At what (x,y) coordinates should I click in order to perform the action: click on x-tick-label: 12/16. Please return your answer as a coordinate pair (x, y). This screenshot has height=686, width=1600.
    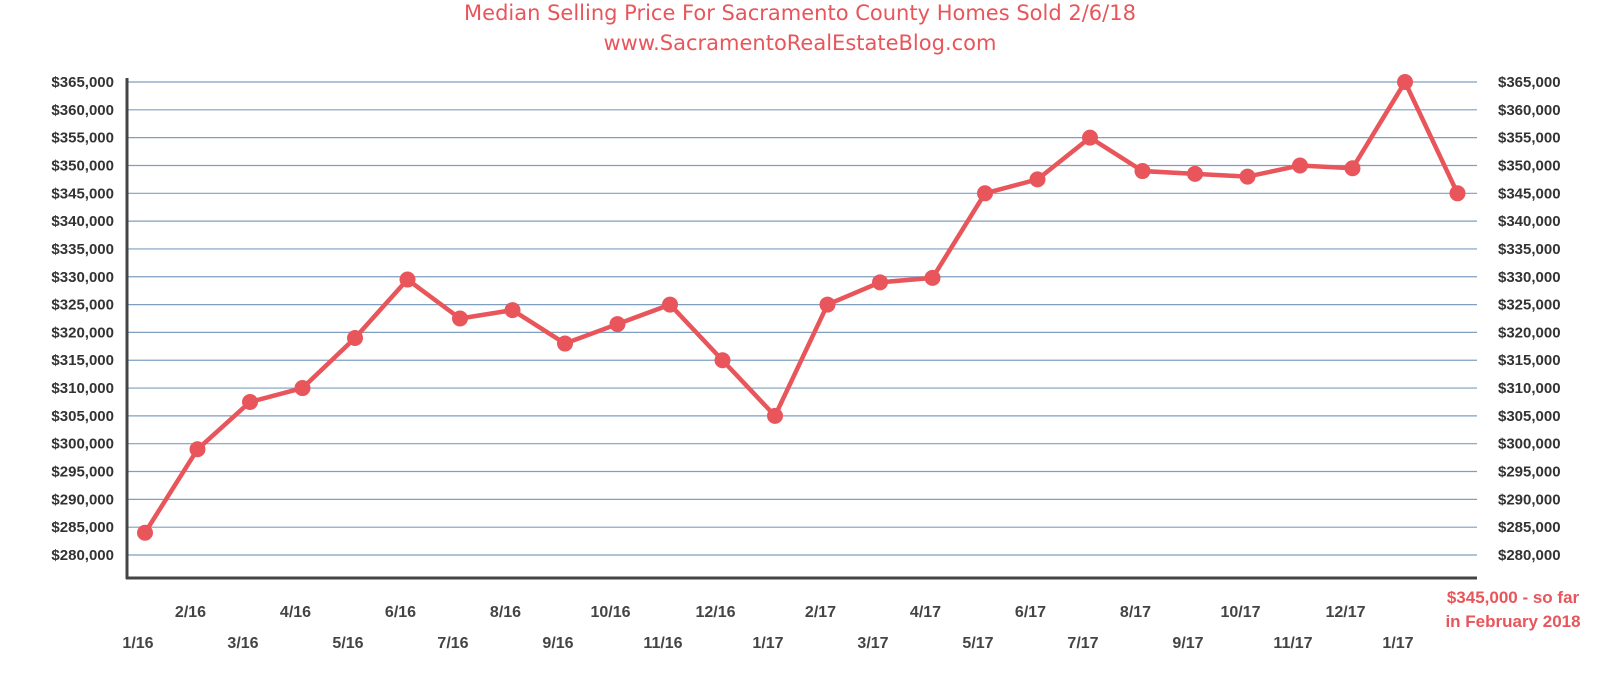
    Looking at the image, I should click on (715, 612).